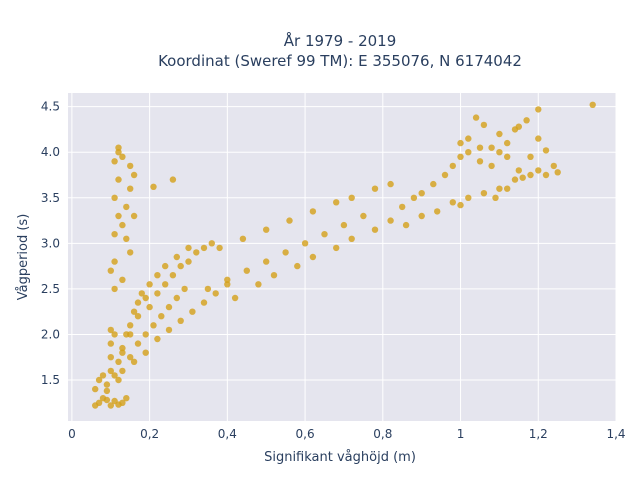 Image resolution: width=640 pixels, height=480 pixels. What do you see at coordinates (305, 434) in the screenshot?
I see `x-tick-label: 0,6` at bounding box center [305, 434].